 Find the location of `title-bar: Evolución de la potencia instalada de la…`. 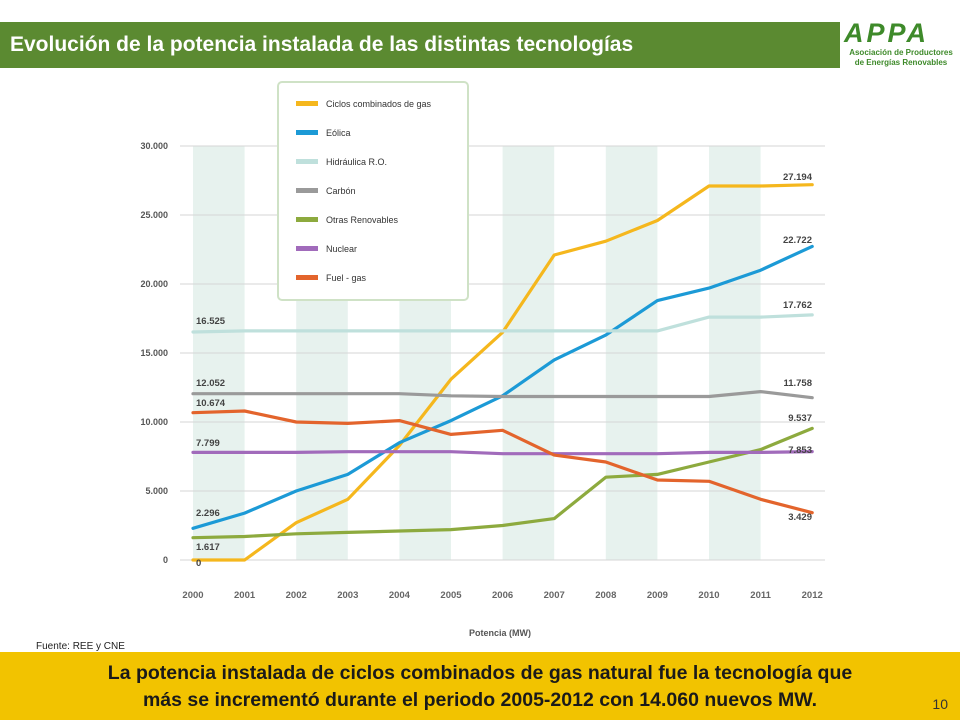

title-bar: Evolución de la potencia instalada de la… is located at coordinates (420, 45).